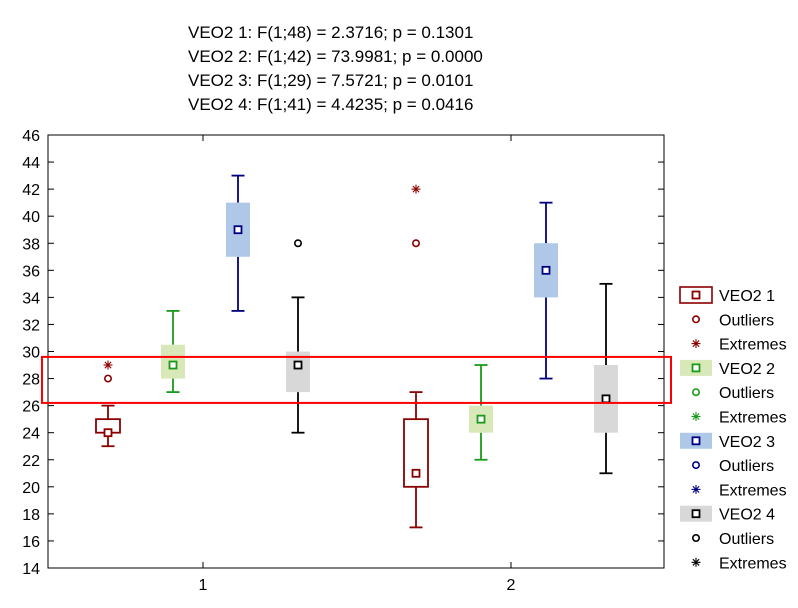 Image resolution: width=798 pixels, height=608 pixels. I want to click on x-tick-label: 1, so click(203, 585).